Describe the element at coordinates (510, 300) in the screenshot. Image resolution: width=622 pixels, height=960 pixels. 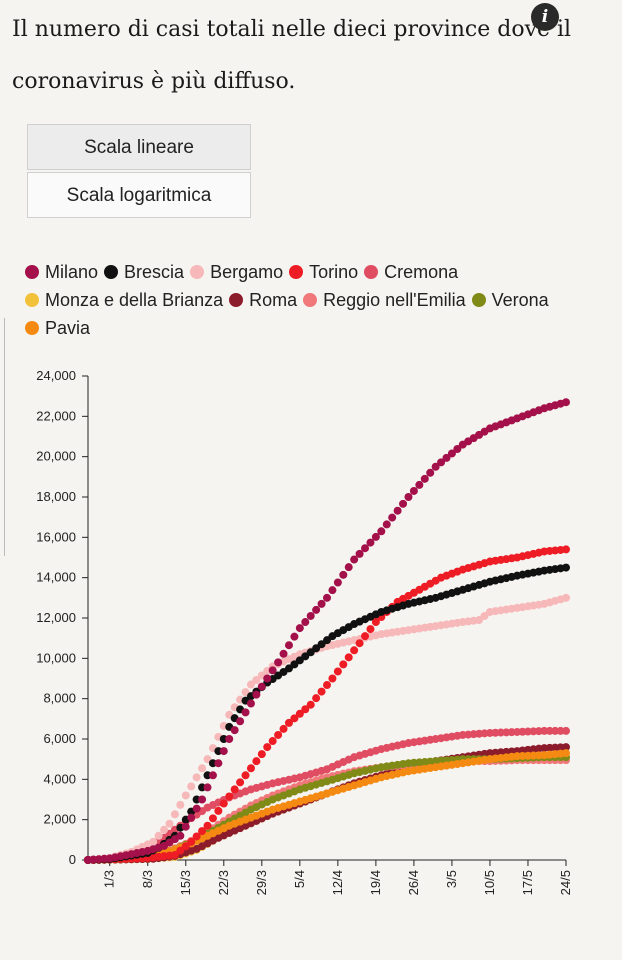
I see `legend-item: Verona` at that location.